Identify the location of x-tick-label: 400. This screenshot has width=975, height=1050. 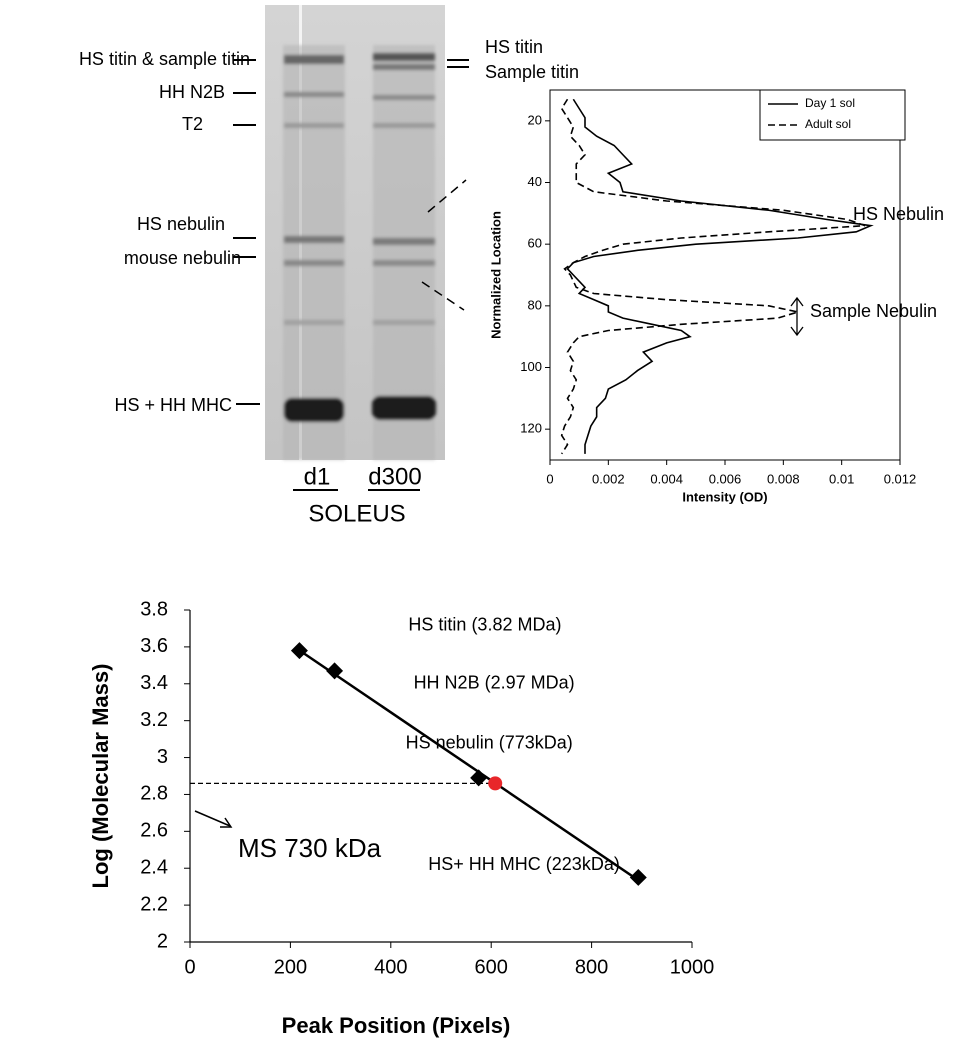
(390, 967).